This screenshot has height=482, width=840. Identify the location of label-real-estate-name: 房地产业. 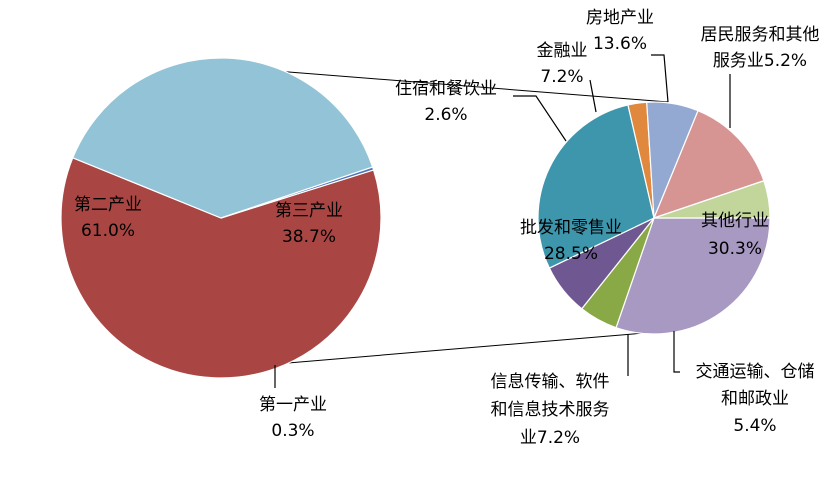
(620, 18).